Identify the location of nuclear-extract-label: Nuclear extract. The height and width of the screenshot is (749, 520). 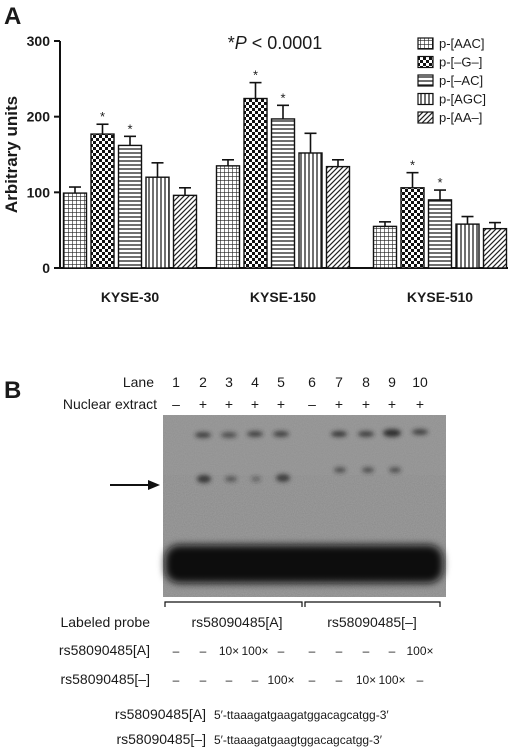
(110, 404).